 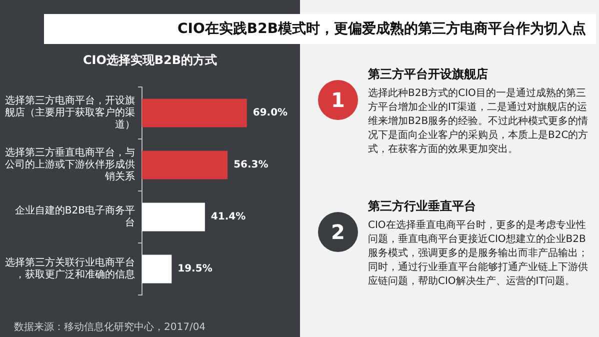 I want to click on y-tick-label: 选择第三方垂直电商平台，与公司的上游或下游伙伴形成供销关系, so click(x=70, y=164).